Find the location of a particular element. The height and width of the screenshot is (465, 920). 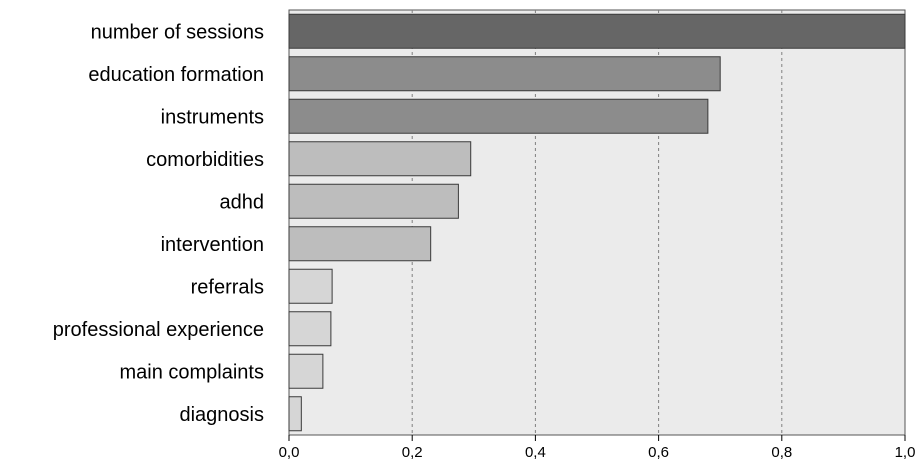

x-tick-label: 0,2 is located at coordinates (412, 452).